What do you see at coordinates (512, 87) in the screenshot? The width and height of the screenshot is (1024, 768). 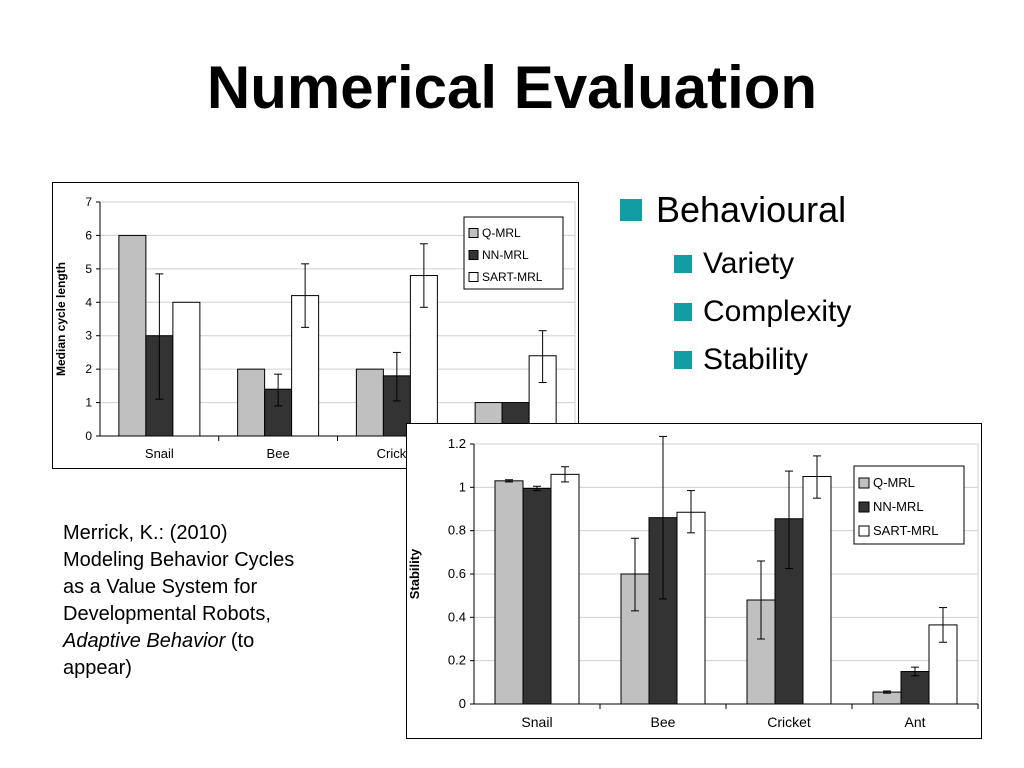 I see `slide-title: Numerical Evaluation` at bounding box center [512, 87].